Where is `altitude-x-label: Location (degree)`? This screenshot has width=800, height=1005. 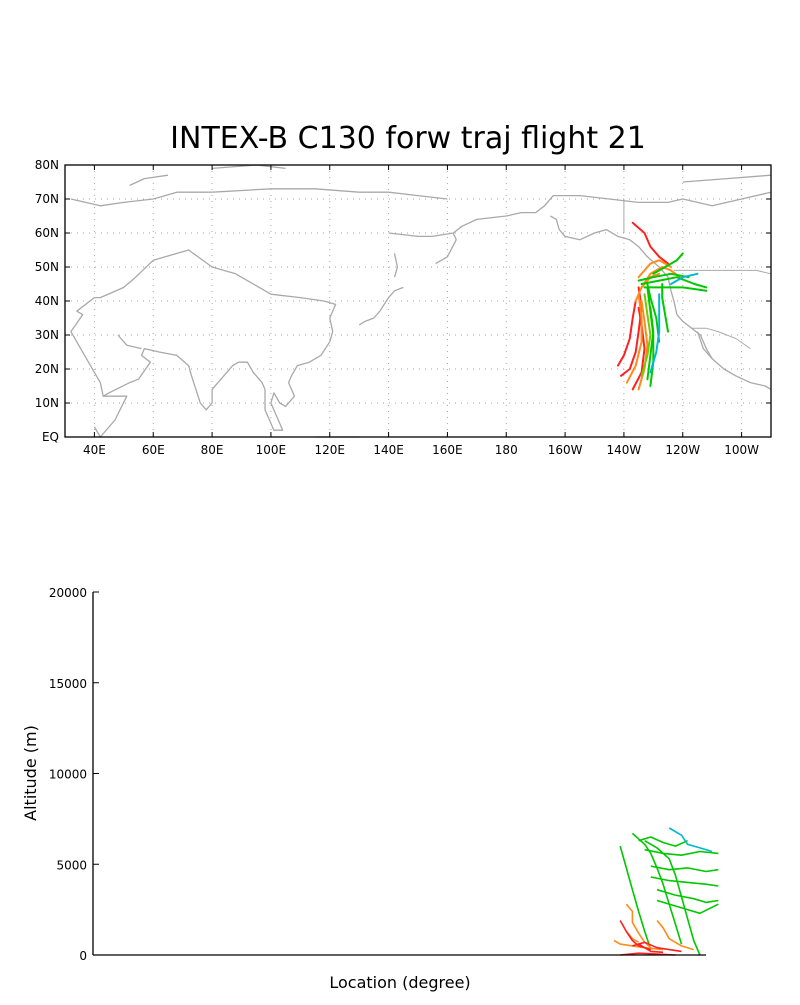 altitude-x-label: Location (degree) is located at coordinates (399, 982).